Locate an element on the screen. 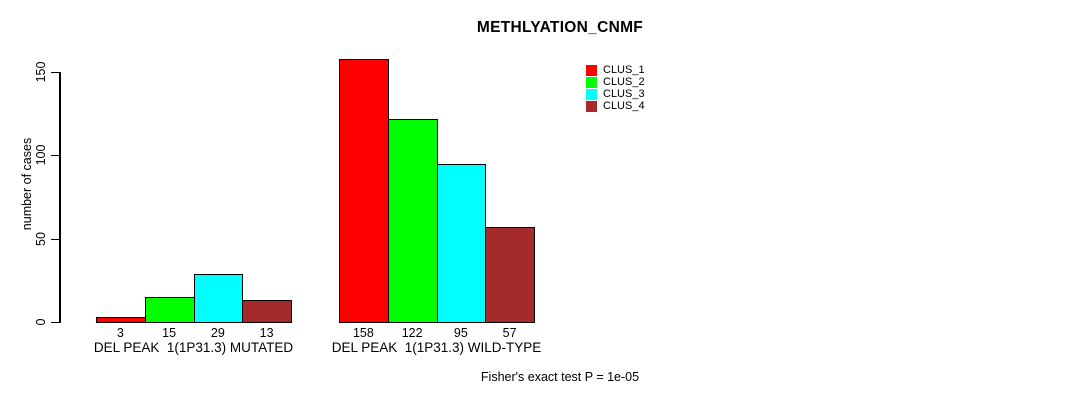 This screenshot has width=1090, height=400. bar-value-label: 13 is located at coordinates (266, 333).